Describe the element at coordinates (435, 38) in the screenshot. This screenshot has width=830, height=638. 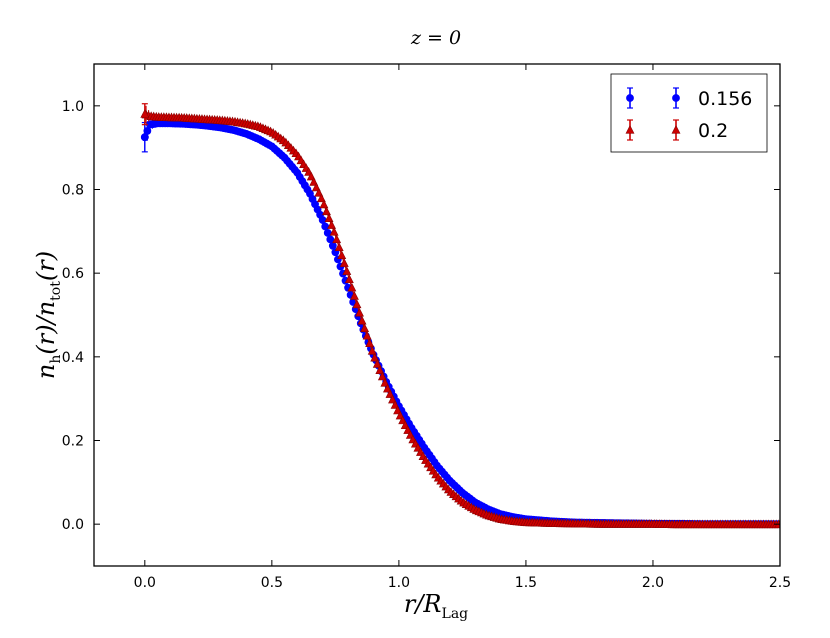
I see `chart-title: z = 0` at that location.